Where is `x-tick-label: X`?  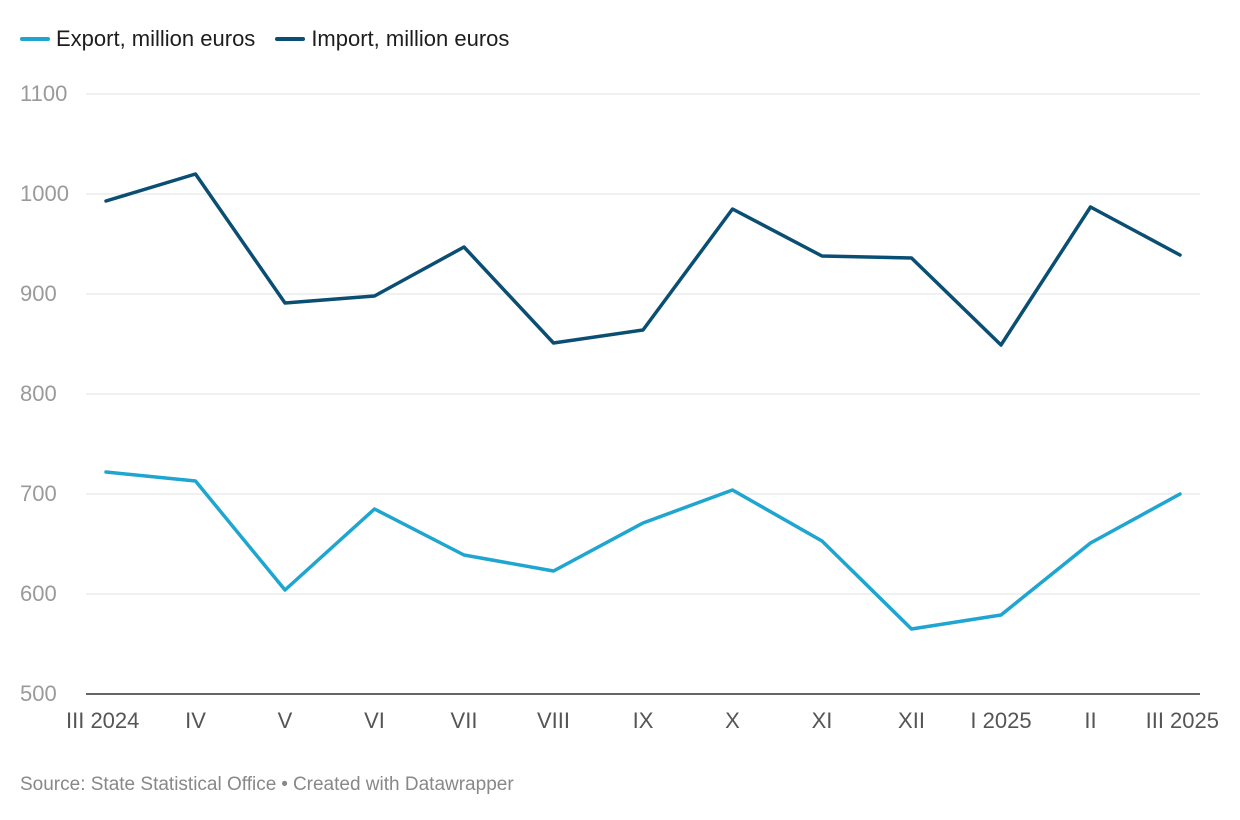
x-tick-label: X is located at coordinates (732, 720).